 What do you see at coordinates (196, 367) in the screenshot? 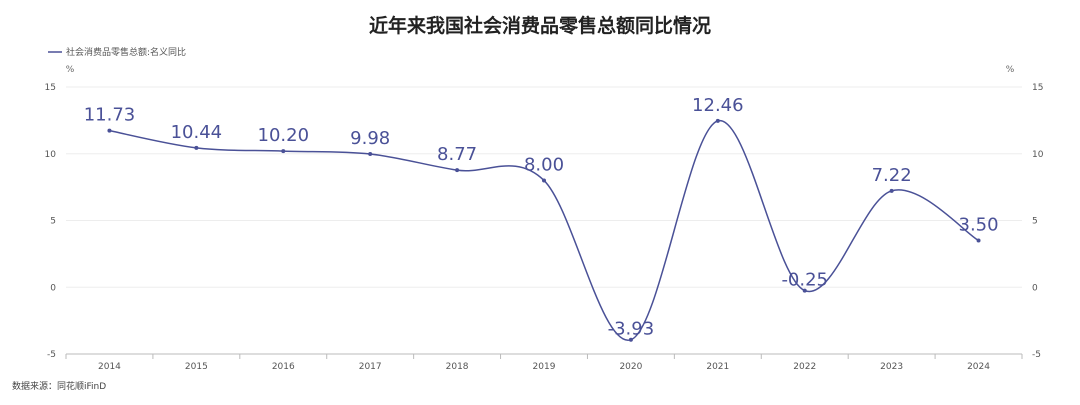
I see `x-tick-label: 2015` at bounding box center [196, 367].